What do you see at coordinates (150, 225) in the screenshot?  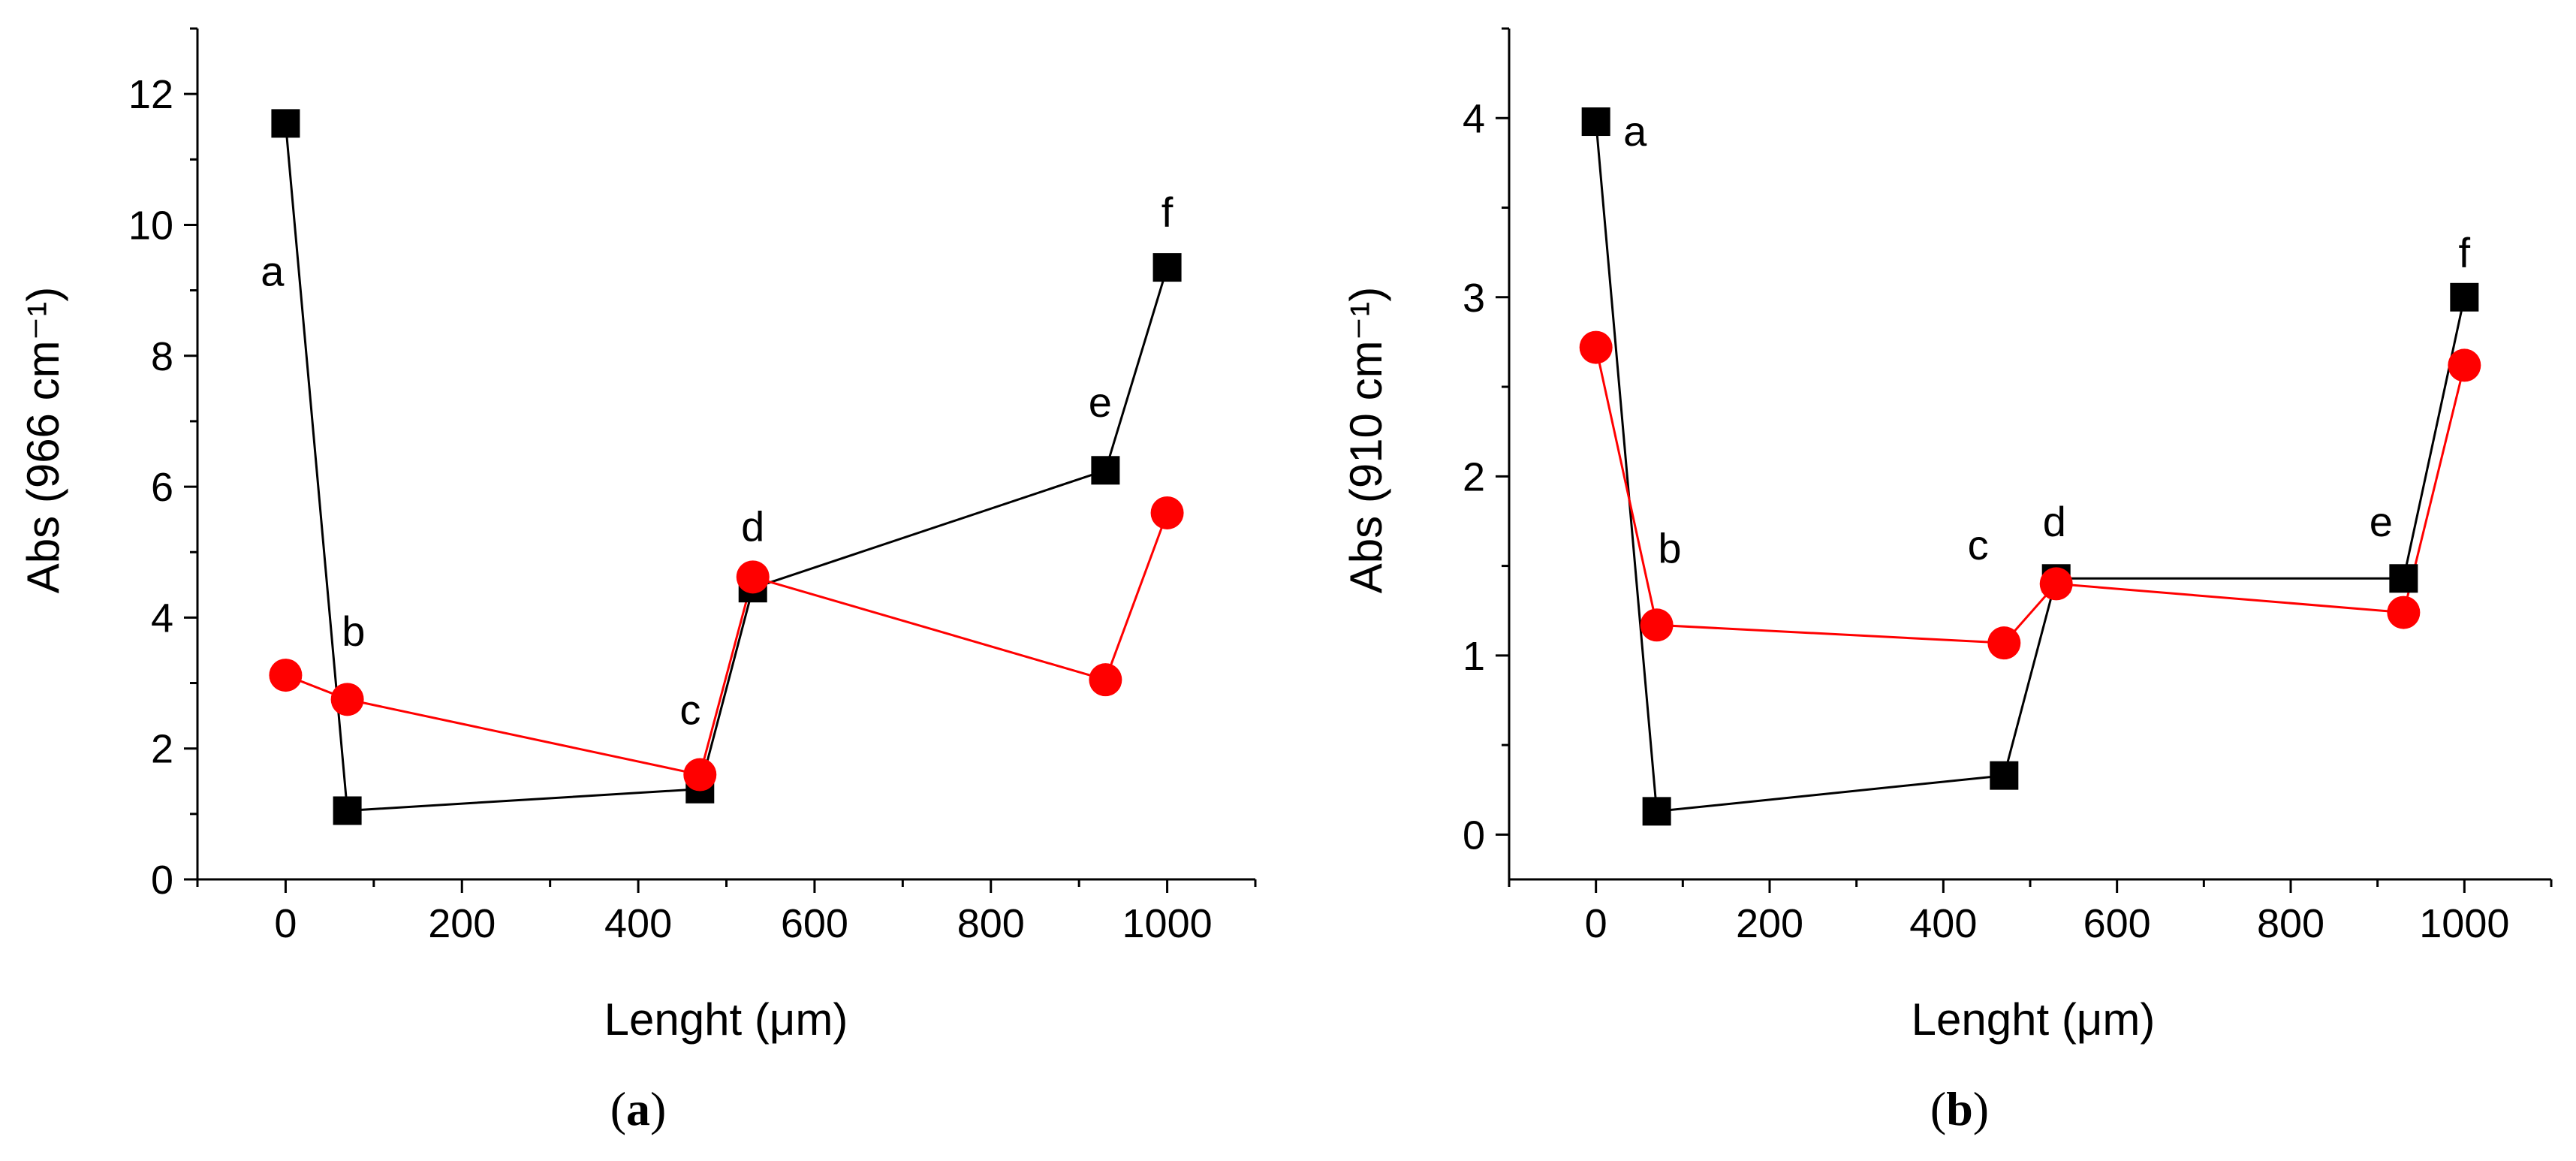 I see `y-tick-label: 10` at bounding box center [150, 225].